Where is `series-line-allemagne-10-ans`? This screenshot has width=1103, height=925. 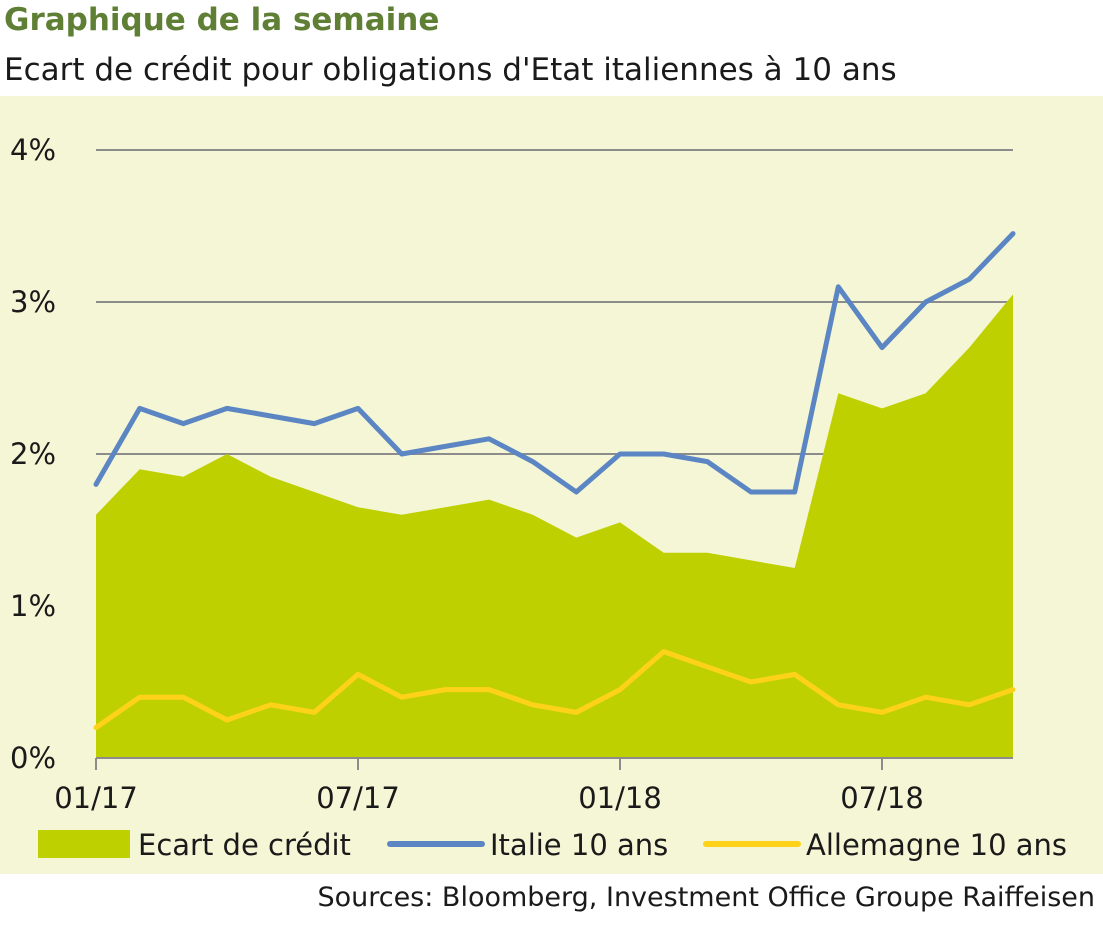
series-line-allemagne-10-ans is located at coordinates (554, 690).